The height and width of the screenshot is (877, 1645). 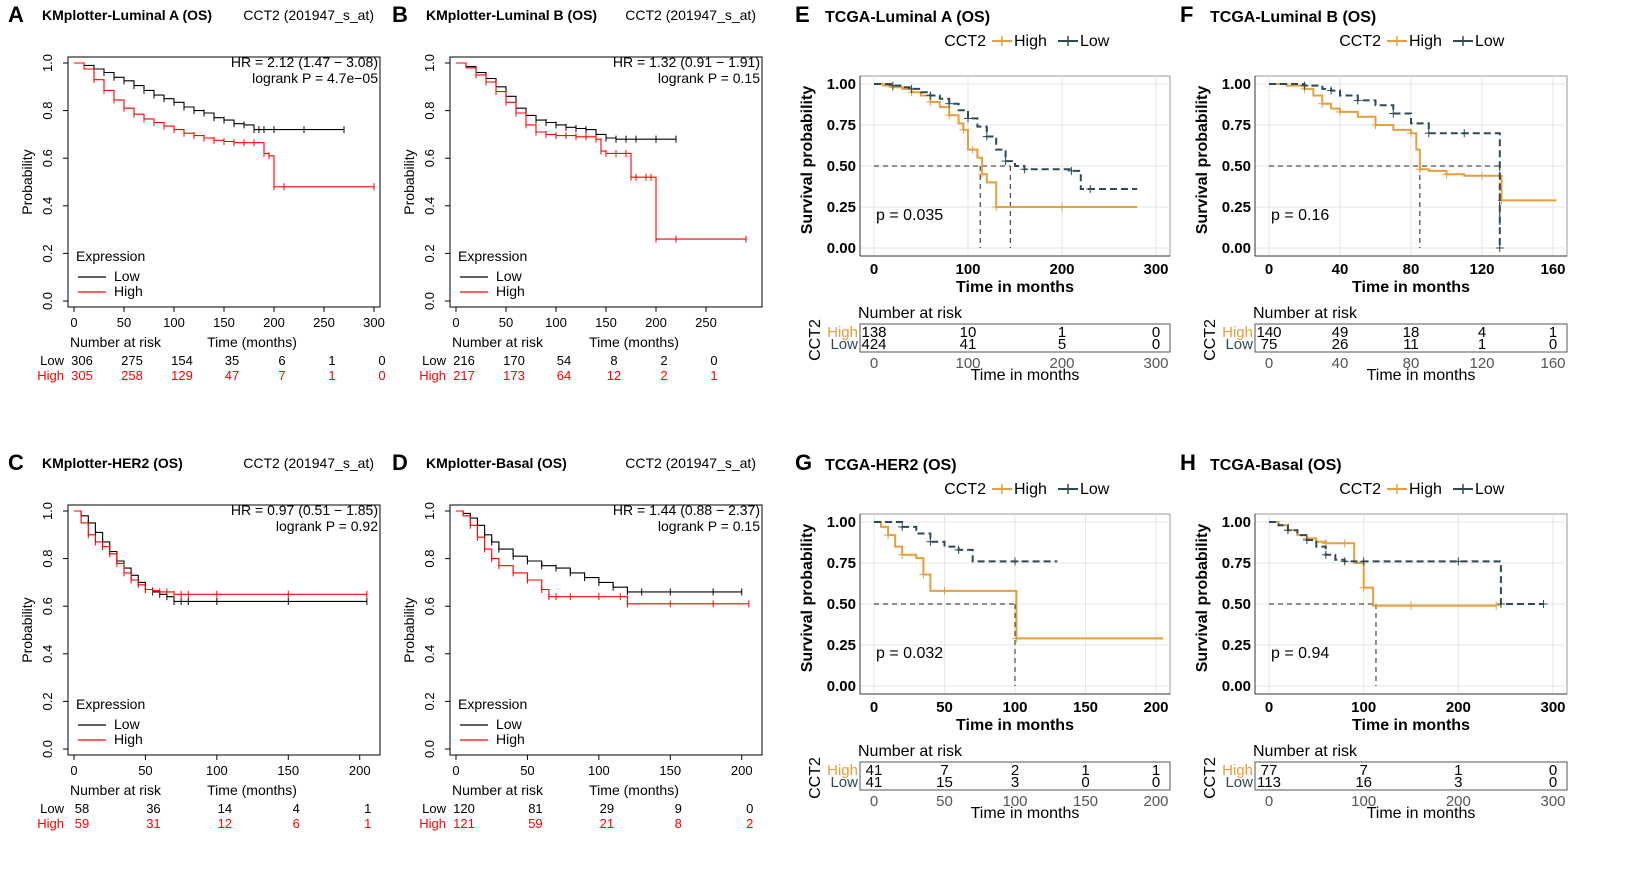 I want to click on risk-x-tick-label: 150, so click(x=1085, y=801).